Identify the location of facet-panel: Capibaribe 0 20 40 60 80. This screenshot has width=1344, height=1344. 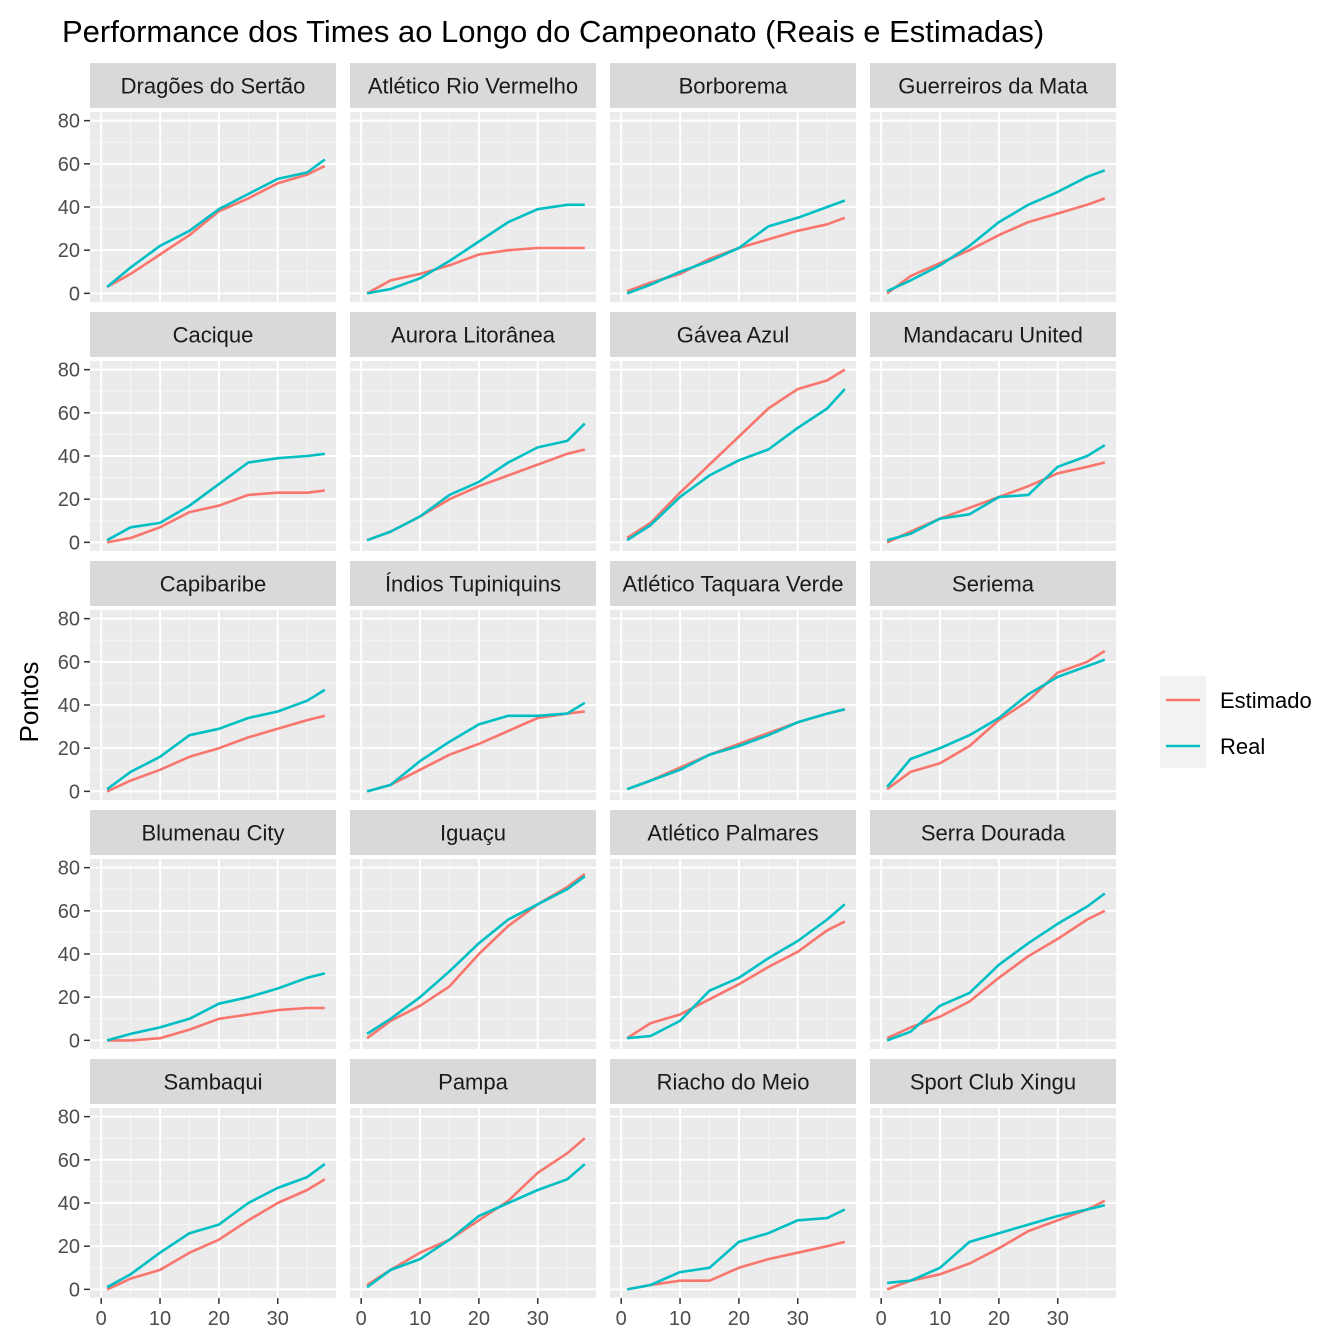
(197, 682).